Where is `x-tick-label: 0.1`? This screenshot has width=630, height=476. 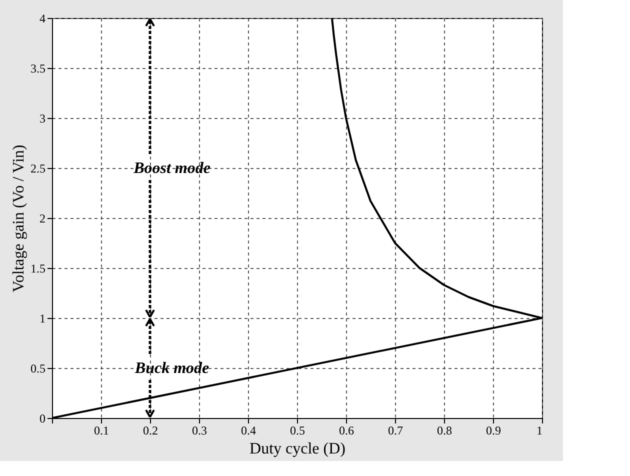
x-tick-label: 0.1 is located at coordinates (101, 431).